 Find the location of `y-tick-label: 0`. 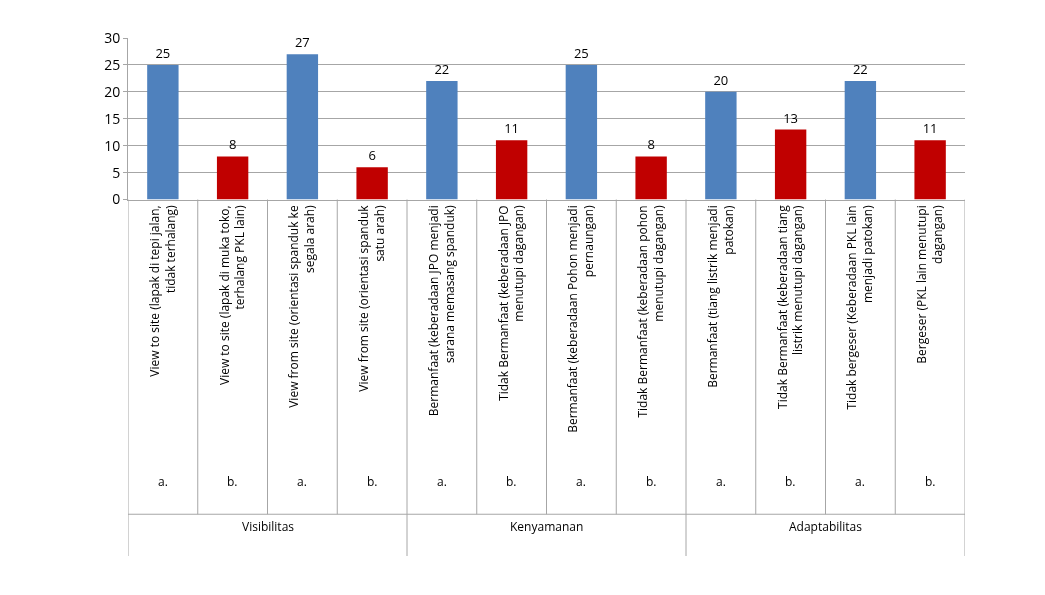

y-tick-label: 0 is located at coordinates (116, 199).